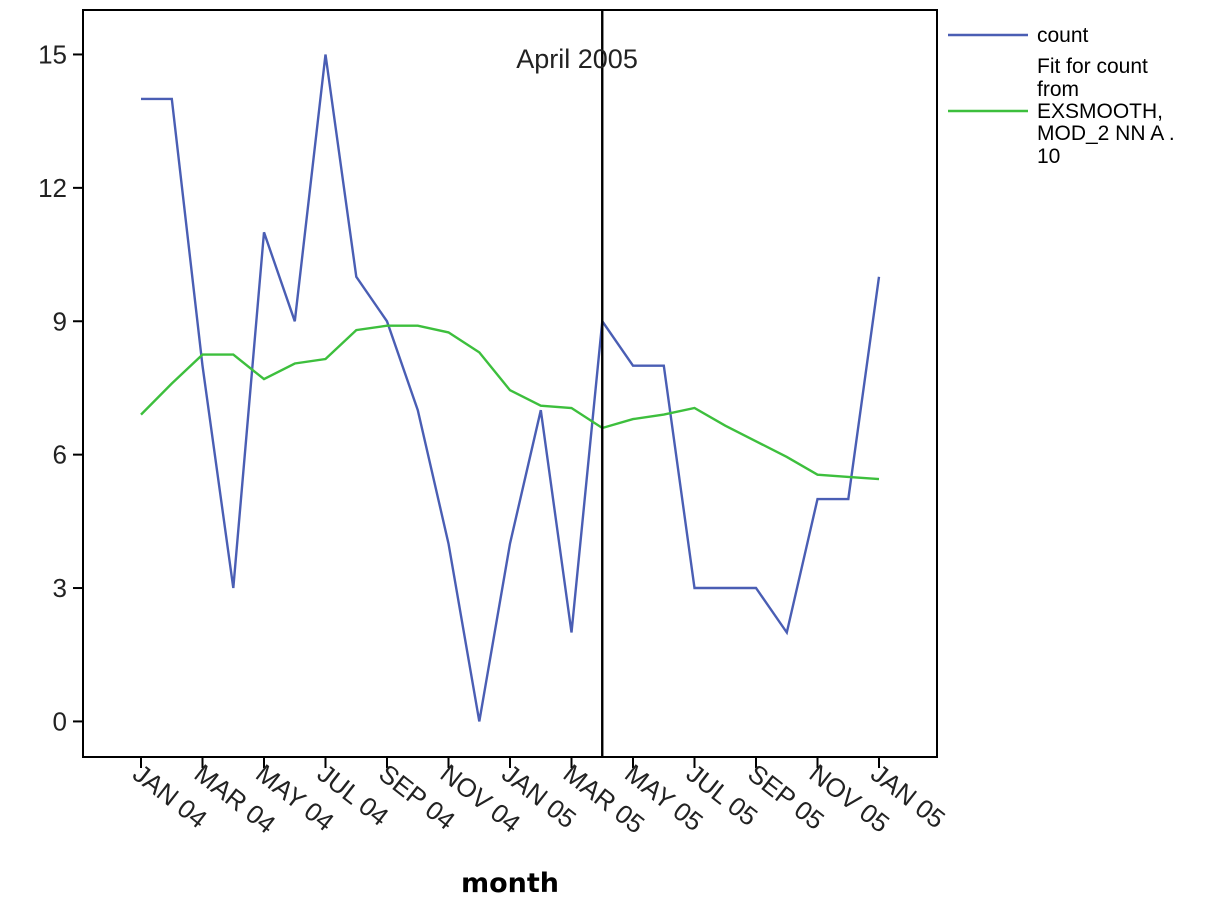 This screenshot has height=897, width=1220. Describe the element at coordinates (52, 188) in the screenshot. I see `y-tick-label: 12` at that location.